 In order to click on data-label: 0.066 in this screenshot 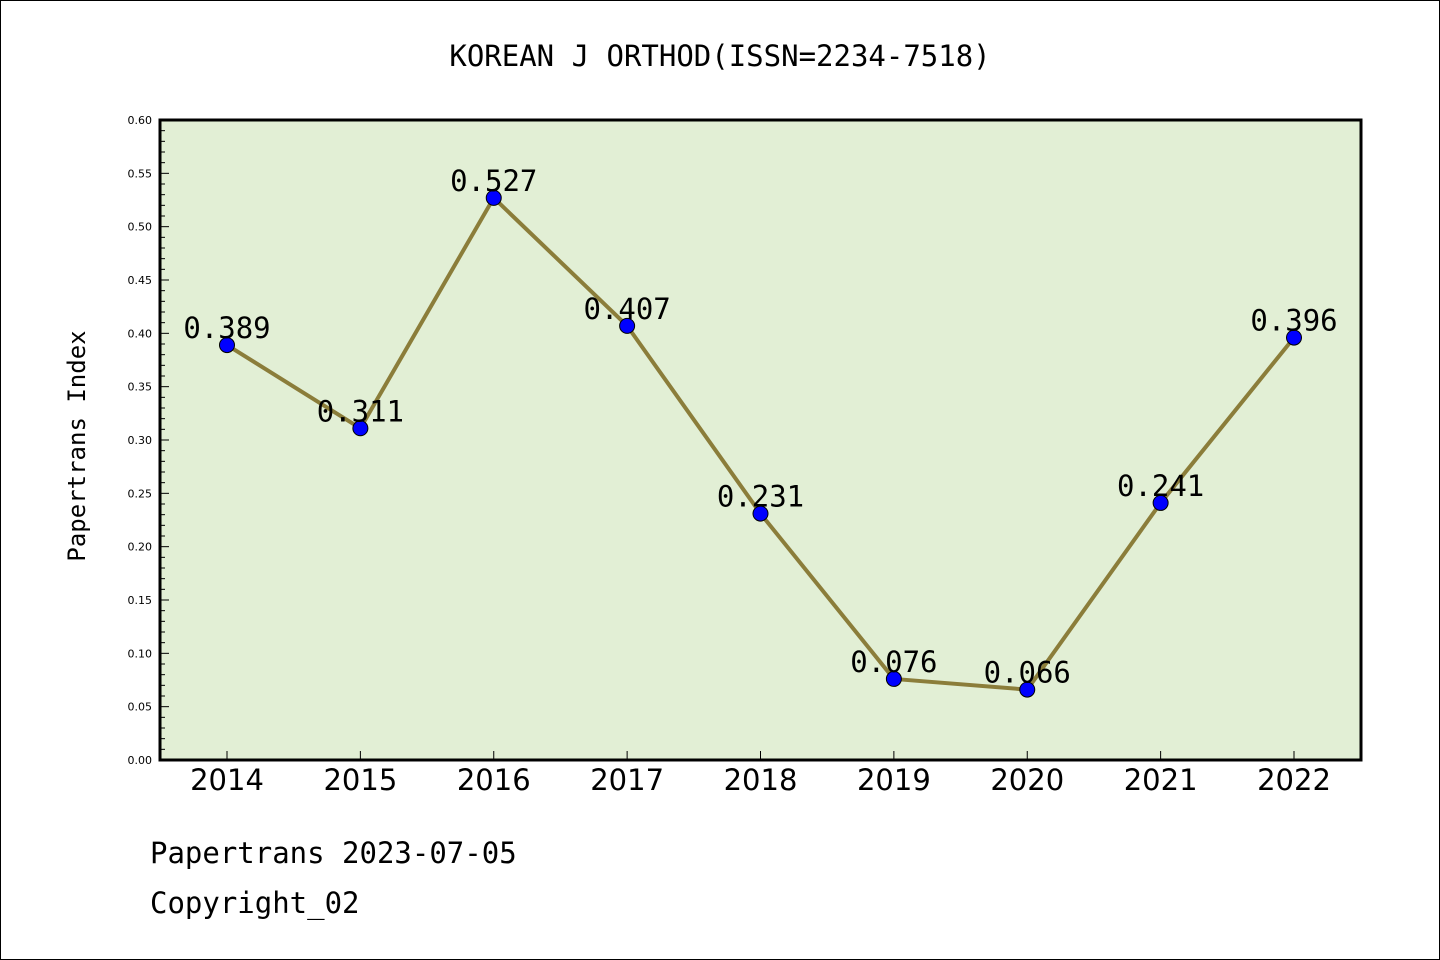, I will do `click(1027, 673)`.